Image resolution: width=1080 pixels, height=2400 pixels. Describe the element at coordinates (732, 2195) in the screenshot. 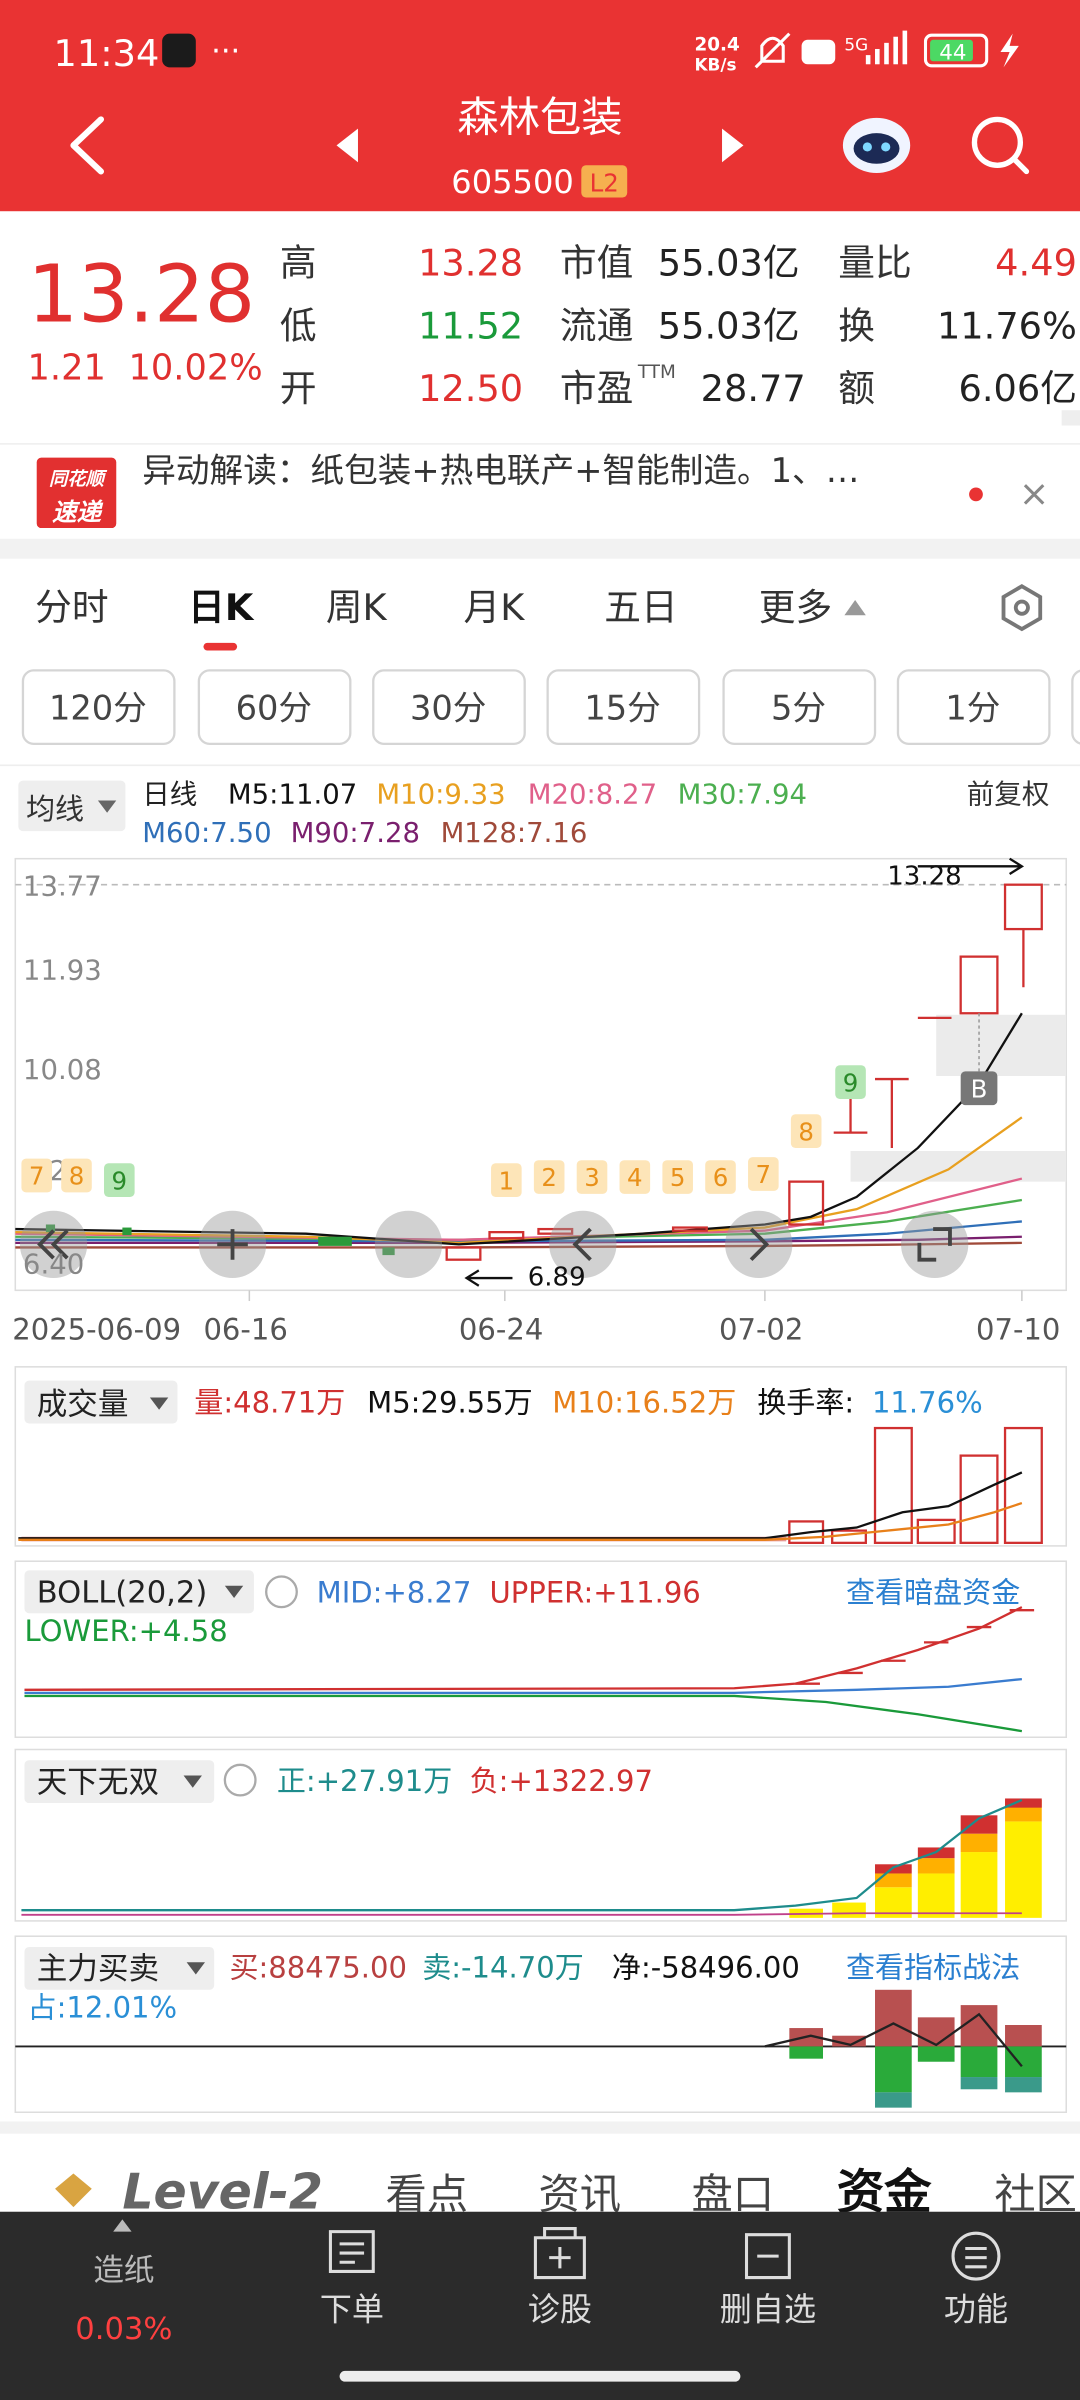

I see `bottom-tab: 盘口` at that location.